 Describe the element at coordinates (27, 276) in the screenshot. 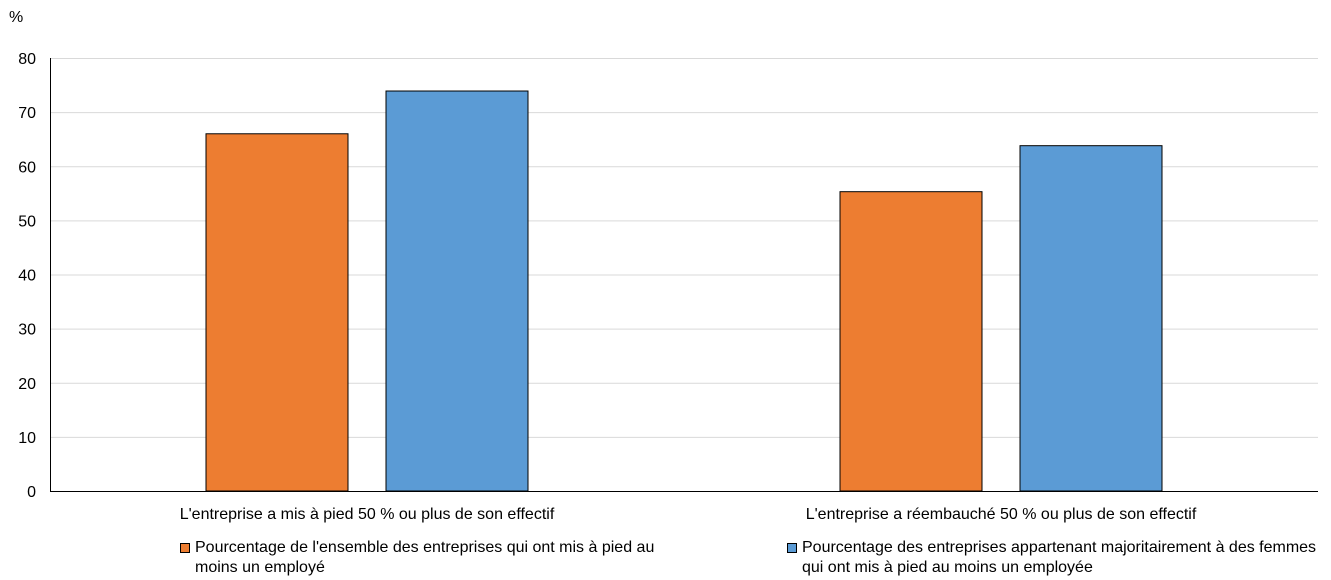

I see `y-tick-label: 40` at that location.